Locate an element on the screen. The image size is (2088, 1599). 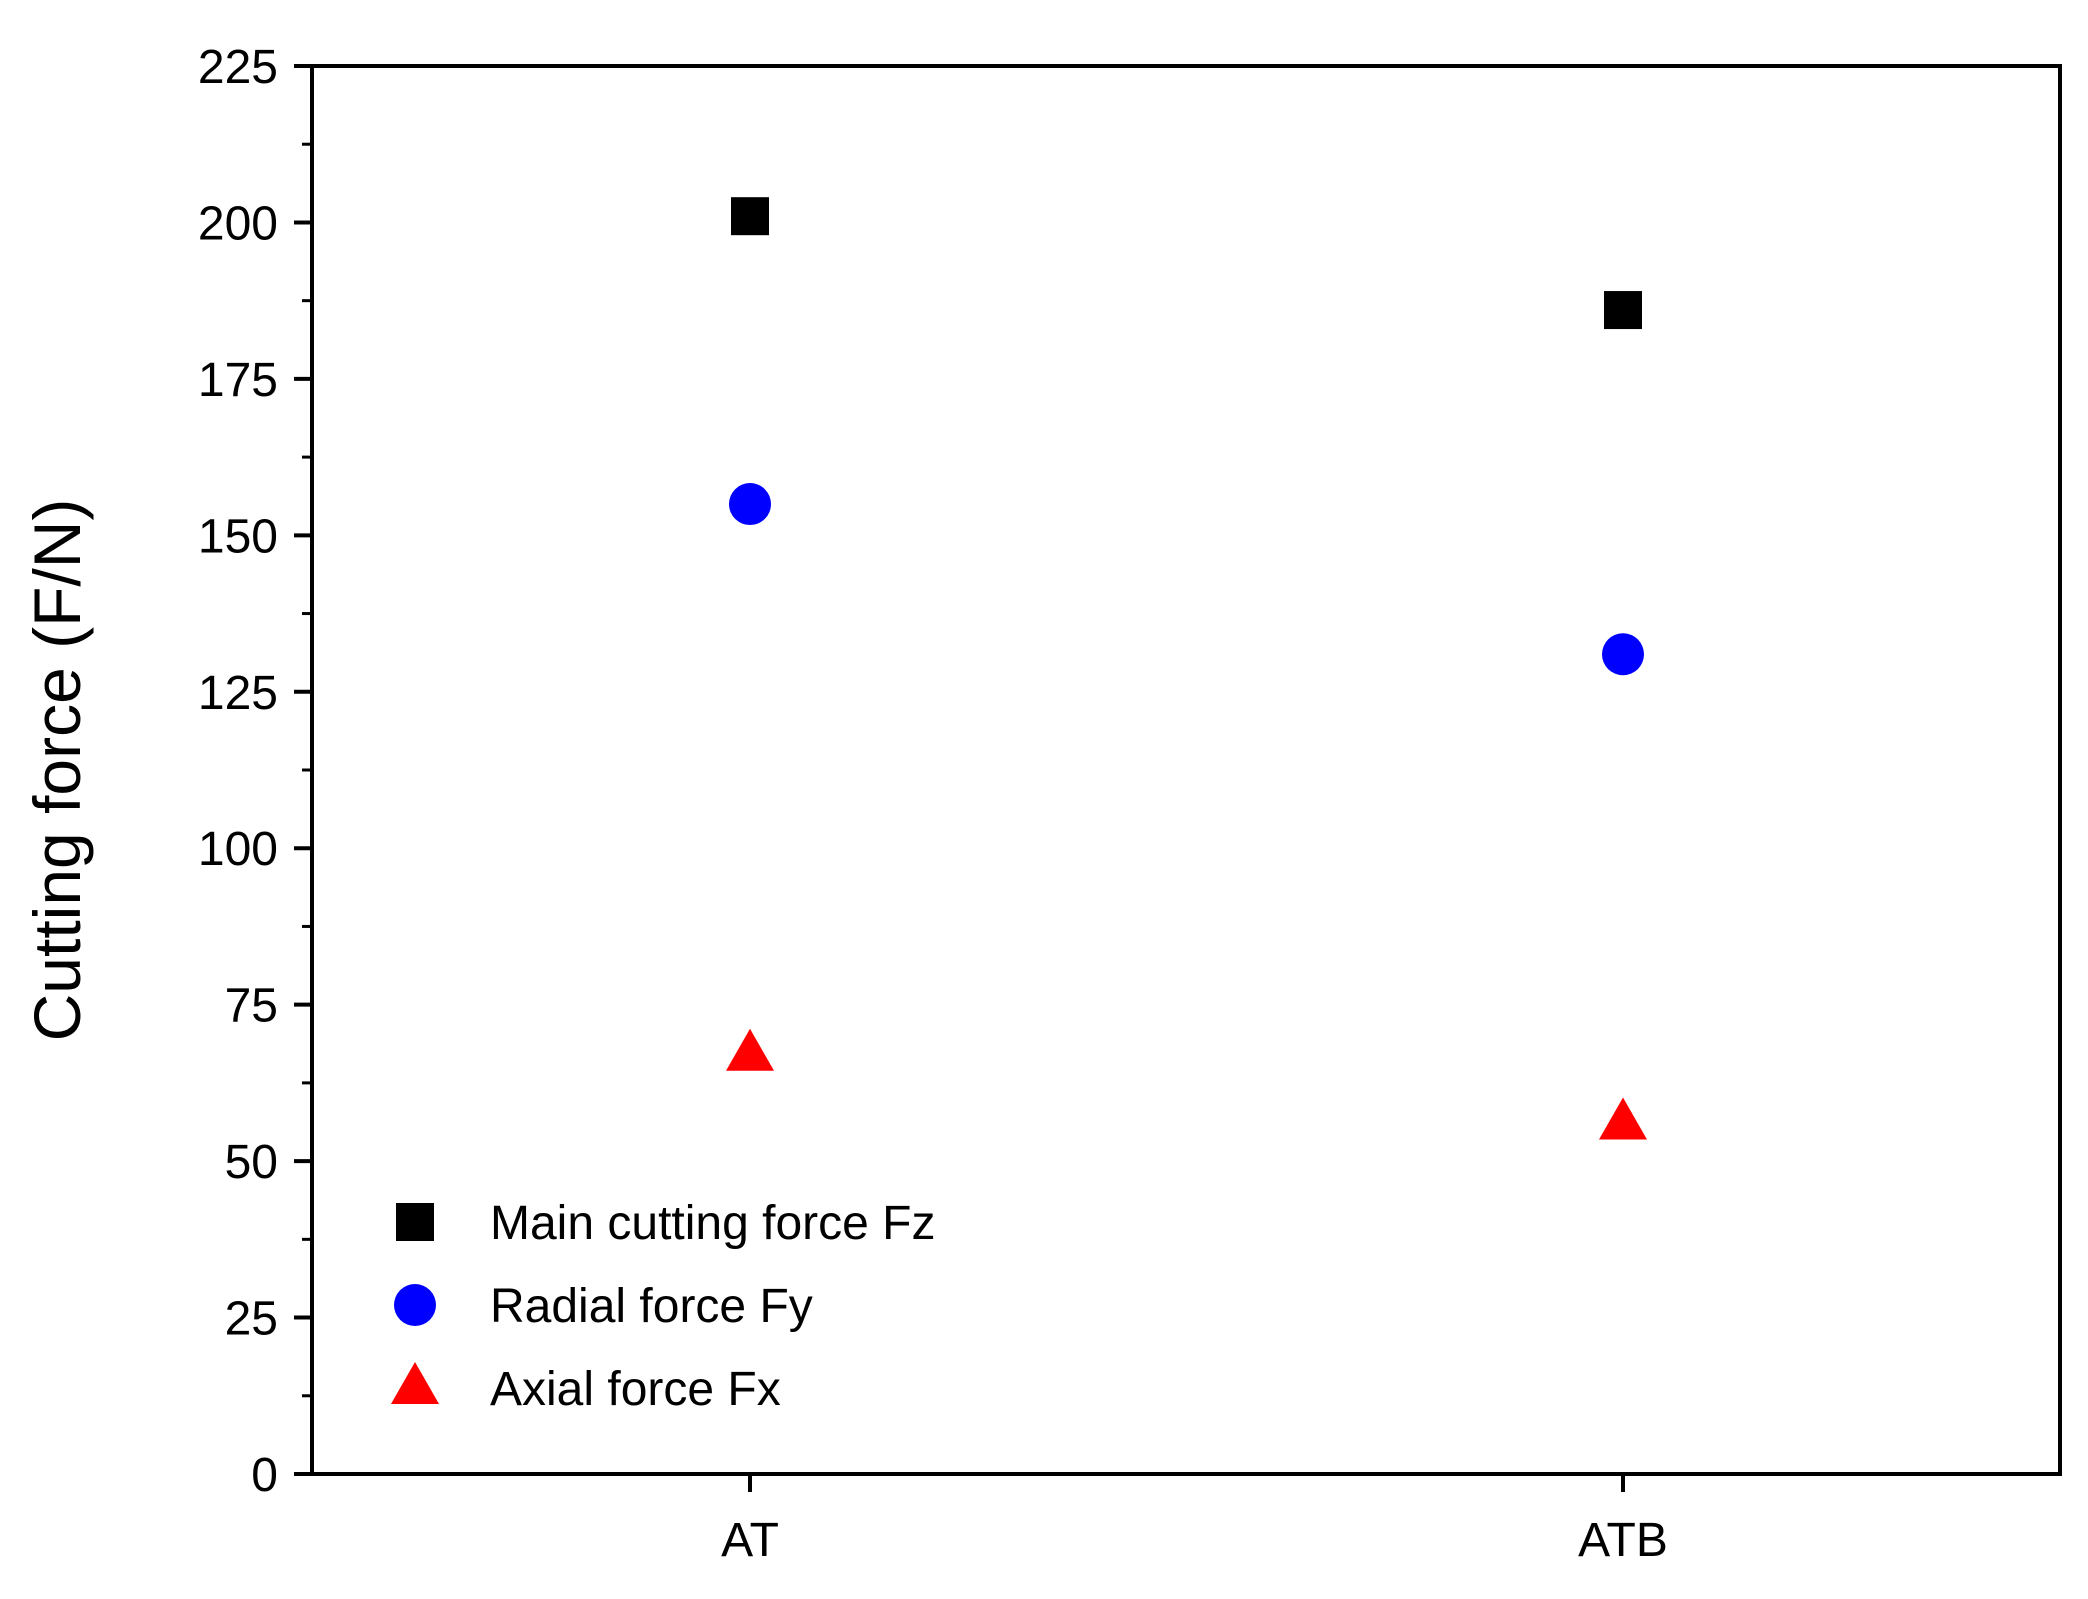
y-tick-label: 25 is located at coordinates (251, 1319).